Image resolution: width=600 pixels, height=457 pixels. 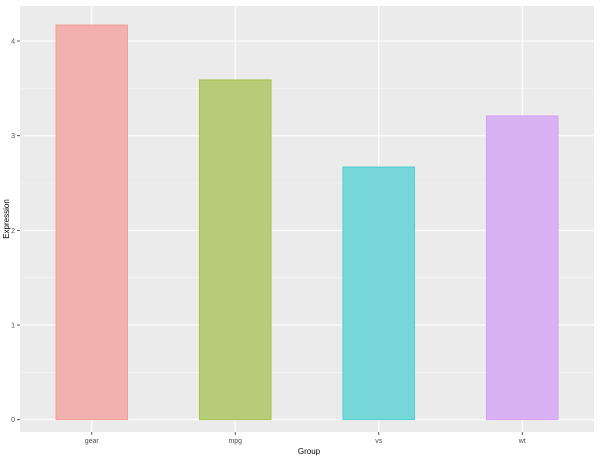 What do you see at coordinates (92, 441) in the screenshot?
I see `x-tick-label: gear` at bounding box center [92, 441].